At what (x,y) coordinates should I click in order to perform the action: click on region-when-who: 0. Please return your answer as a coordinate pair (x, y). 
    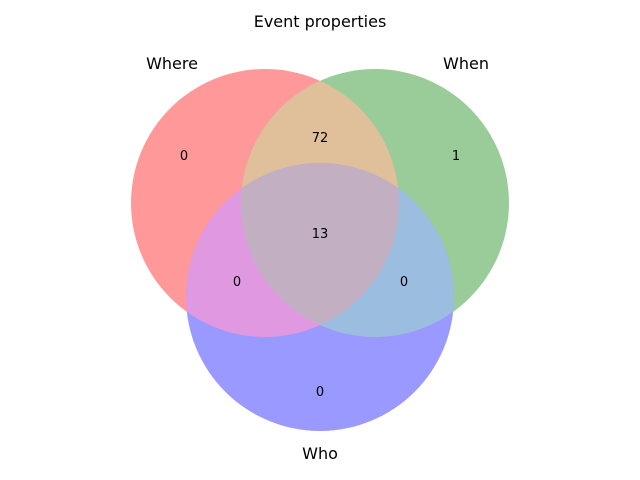
    Looking at the image, I should click on (404, 282).